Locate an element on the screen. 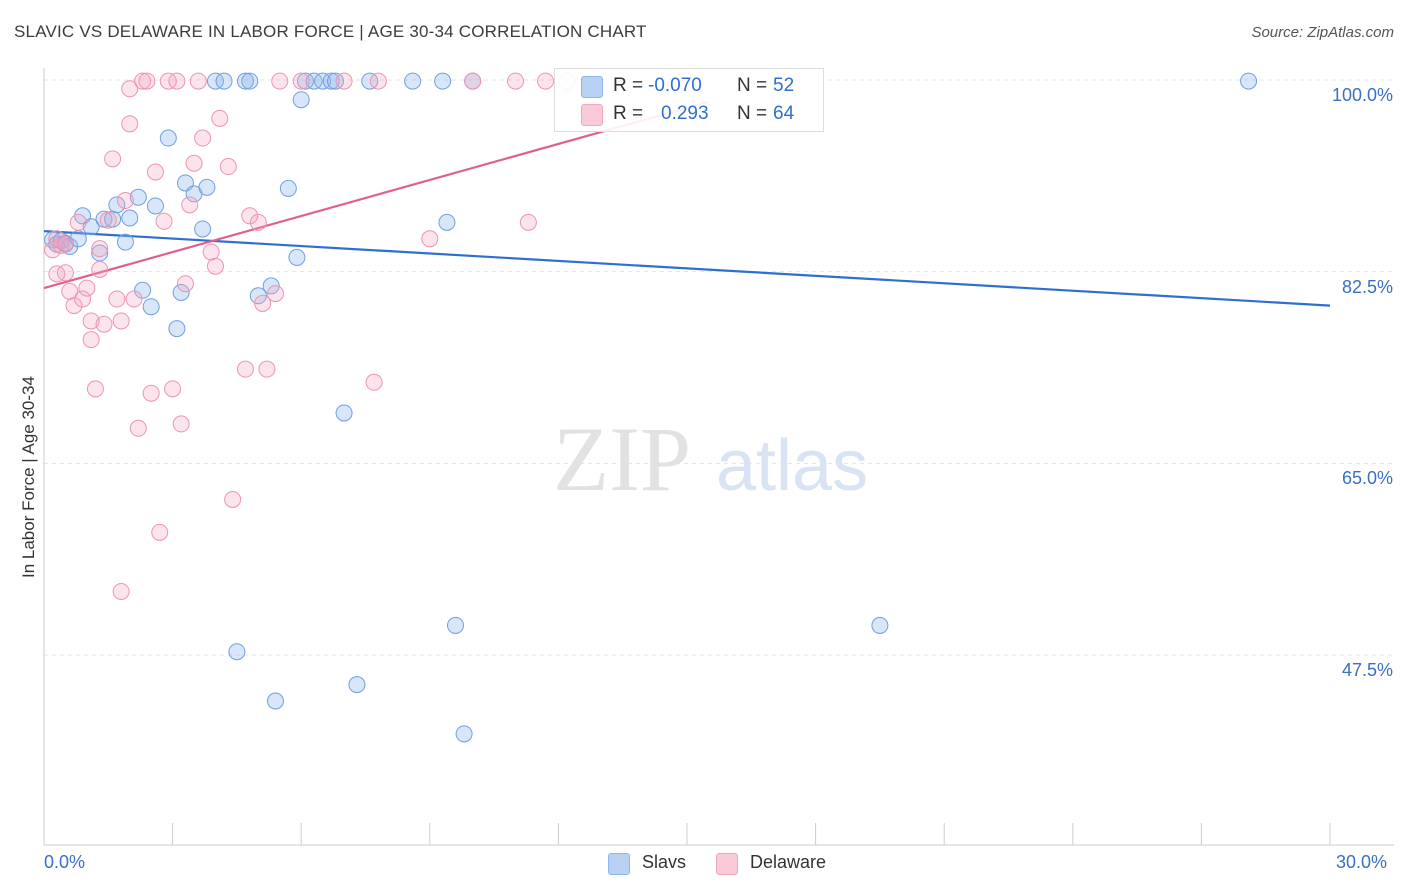  stats-legend: R = -0.070 N = 52 R = 0.293 N = 64 is located at coordinates (689, 100).